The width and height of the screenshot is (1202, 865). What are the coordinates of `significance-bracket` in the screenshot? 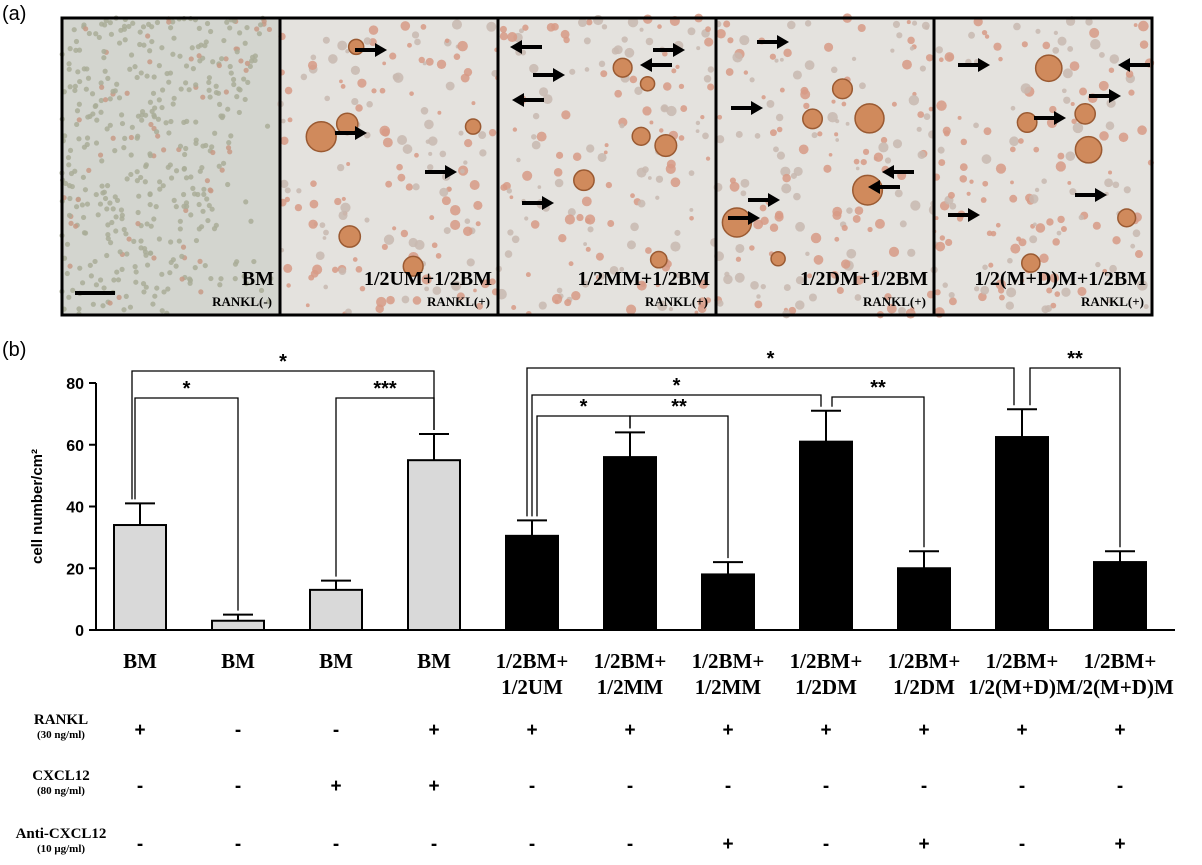 It's located at (186, 504).